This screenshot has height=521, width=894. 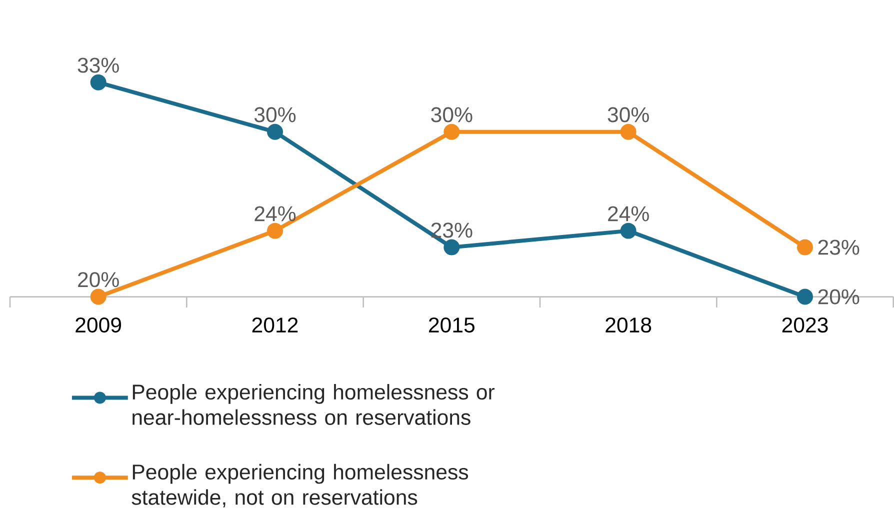 I want to click on legend-label: People experiencing homelessness or near-homelessness on reservations, so click(x=313, y=405).